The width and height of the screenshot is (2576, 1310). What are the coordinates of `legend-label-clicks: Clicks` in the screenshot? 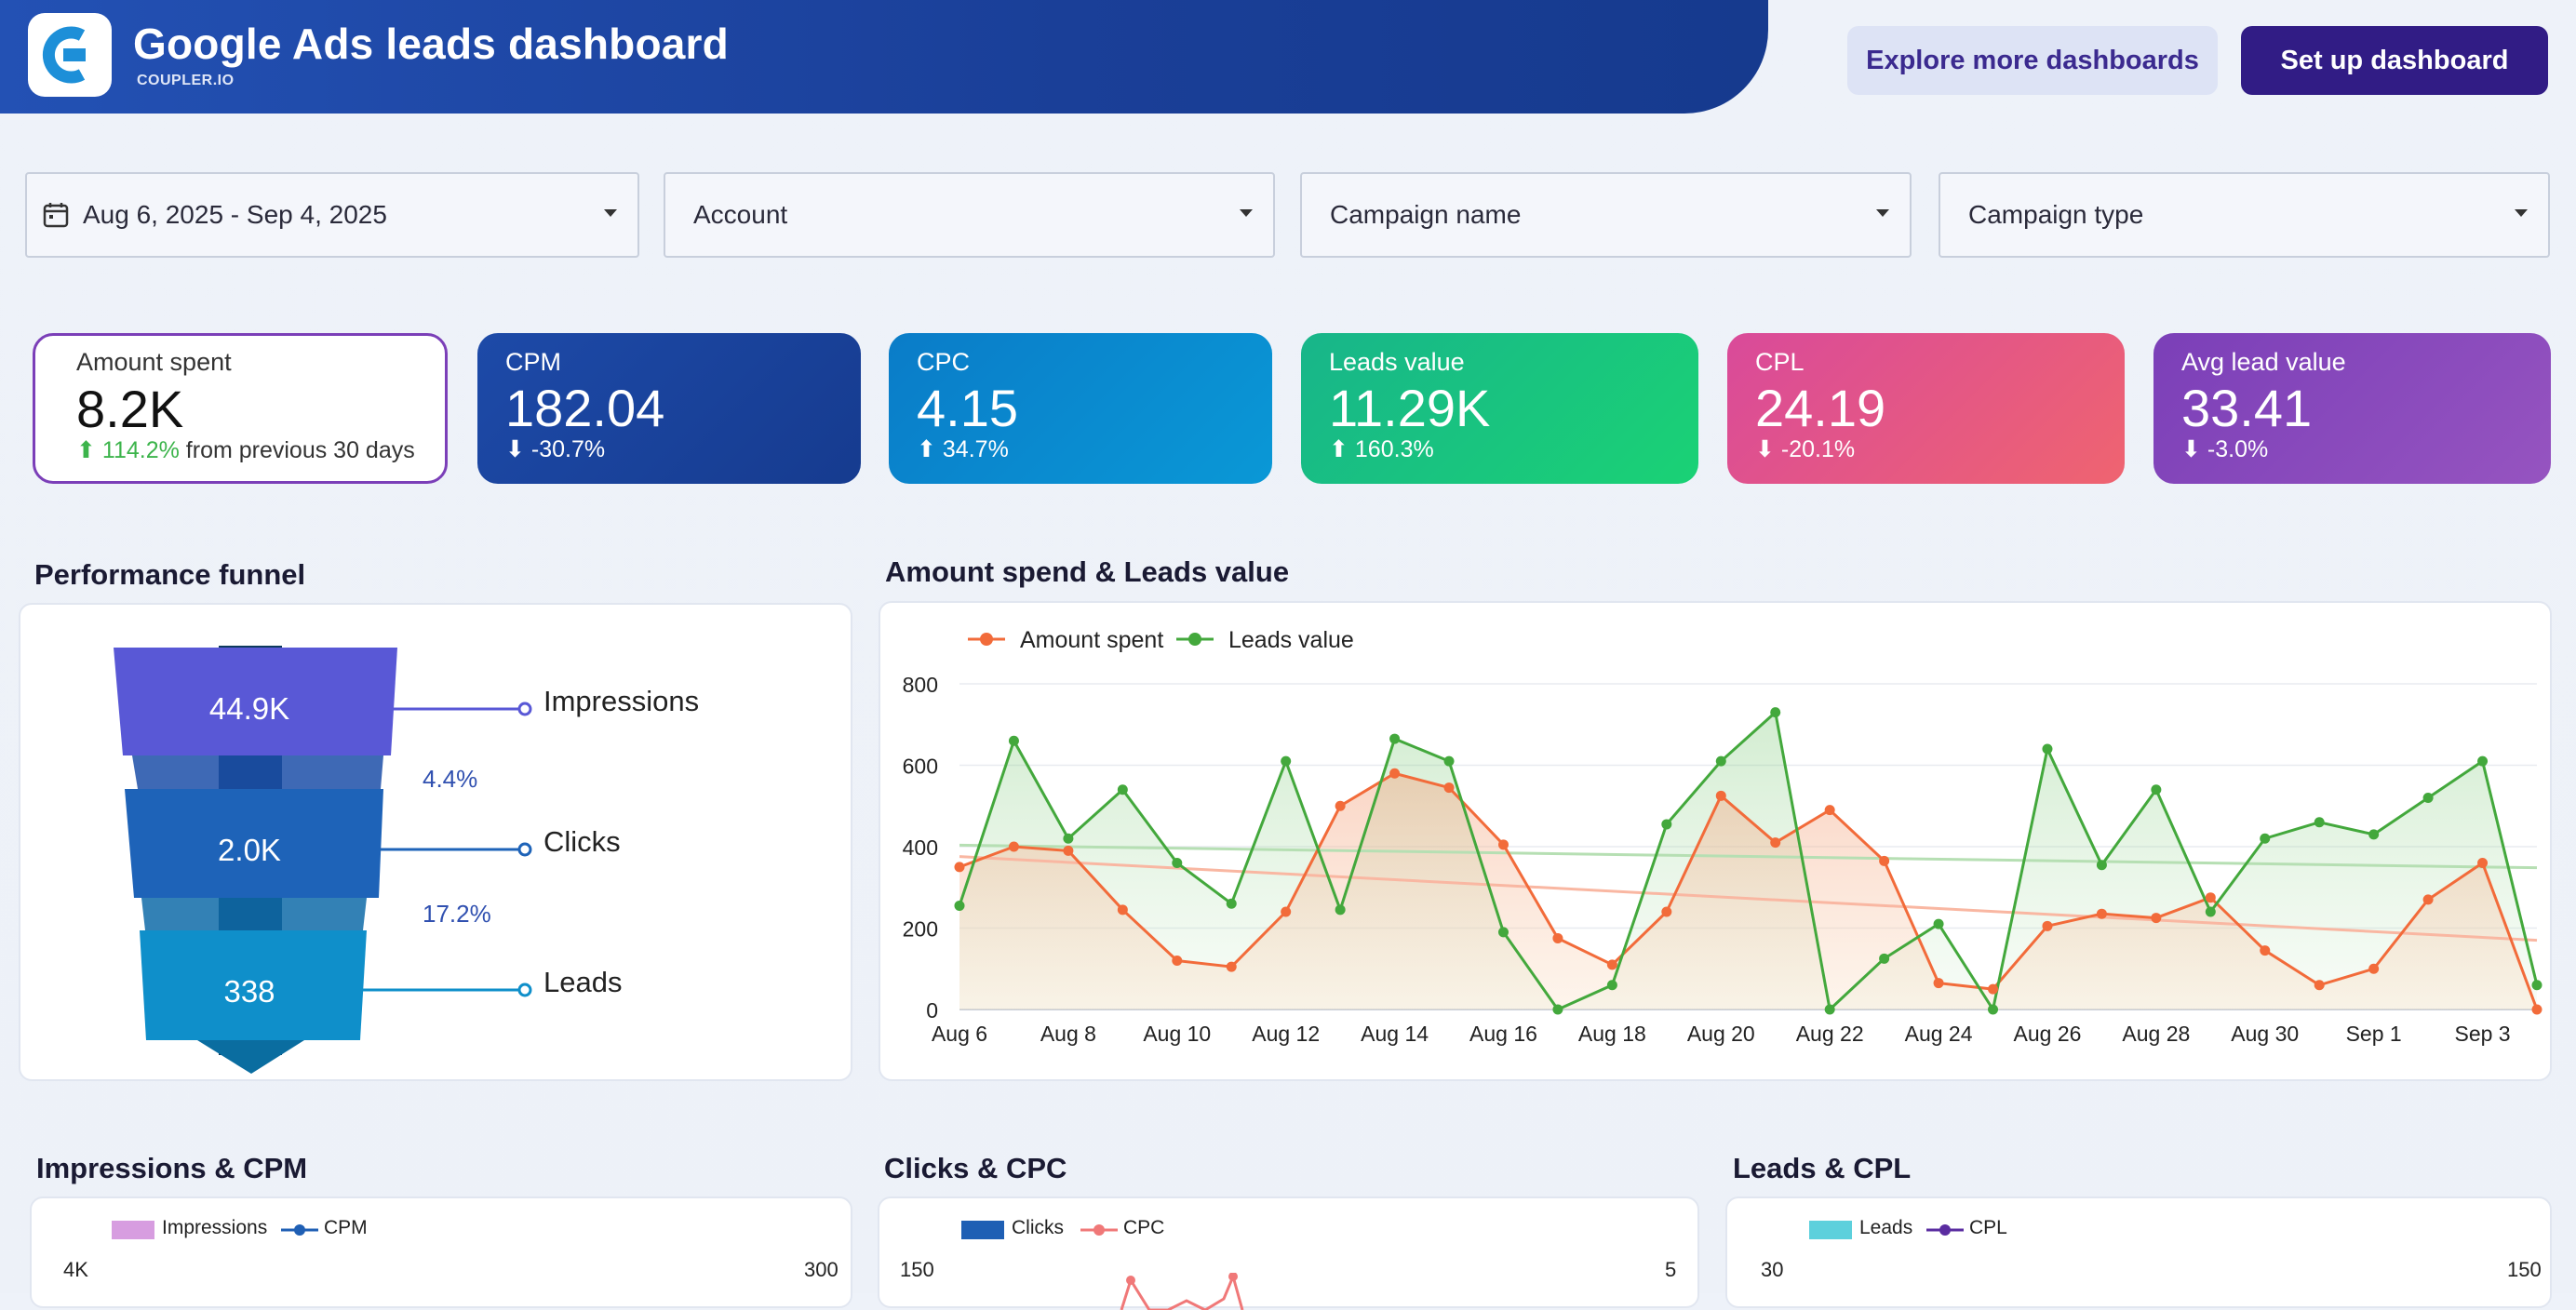 It's located at (1038, 1228).